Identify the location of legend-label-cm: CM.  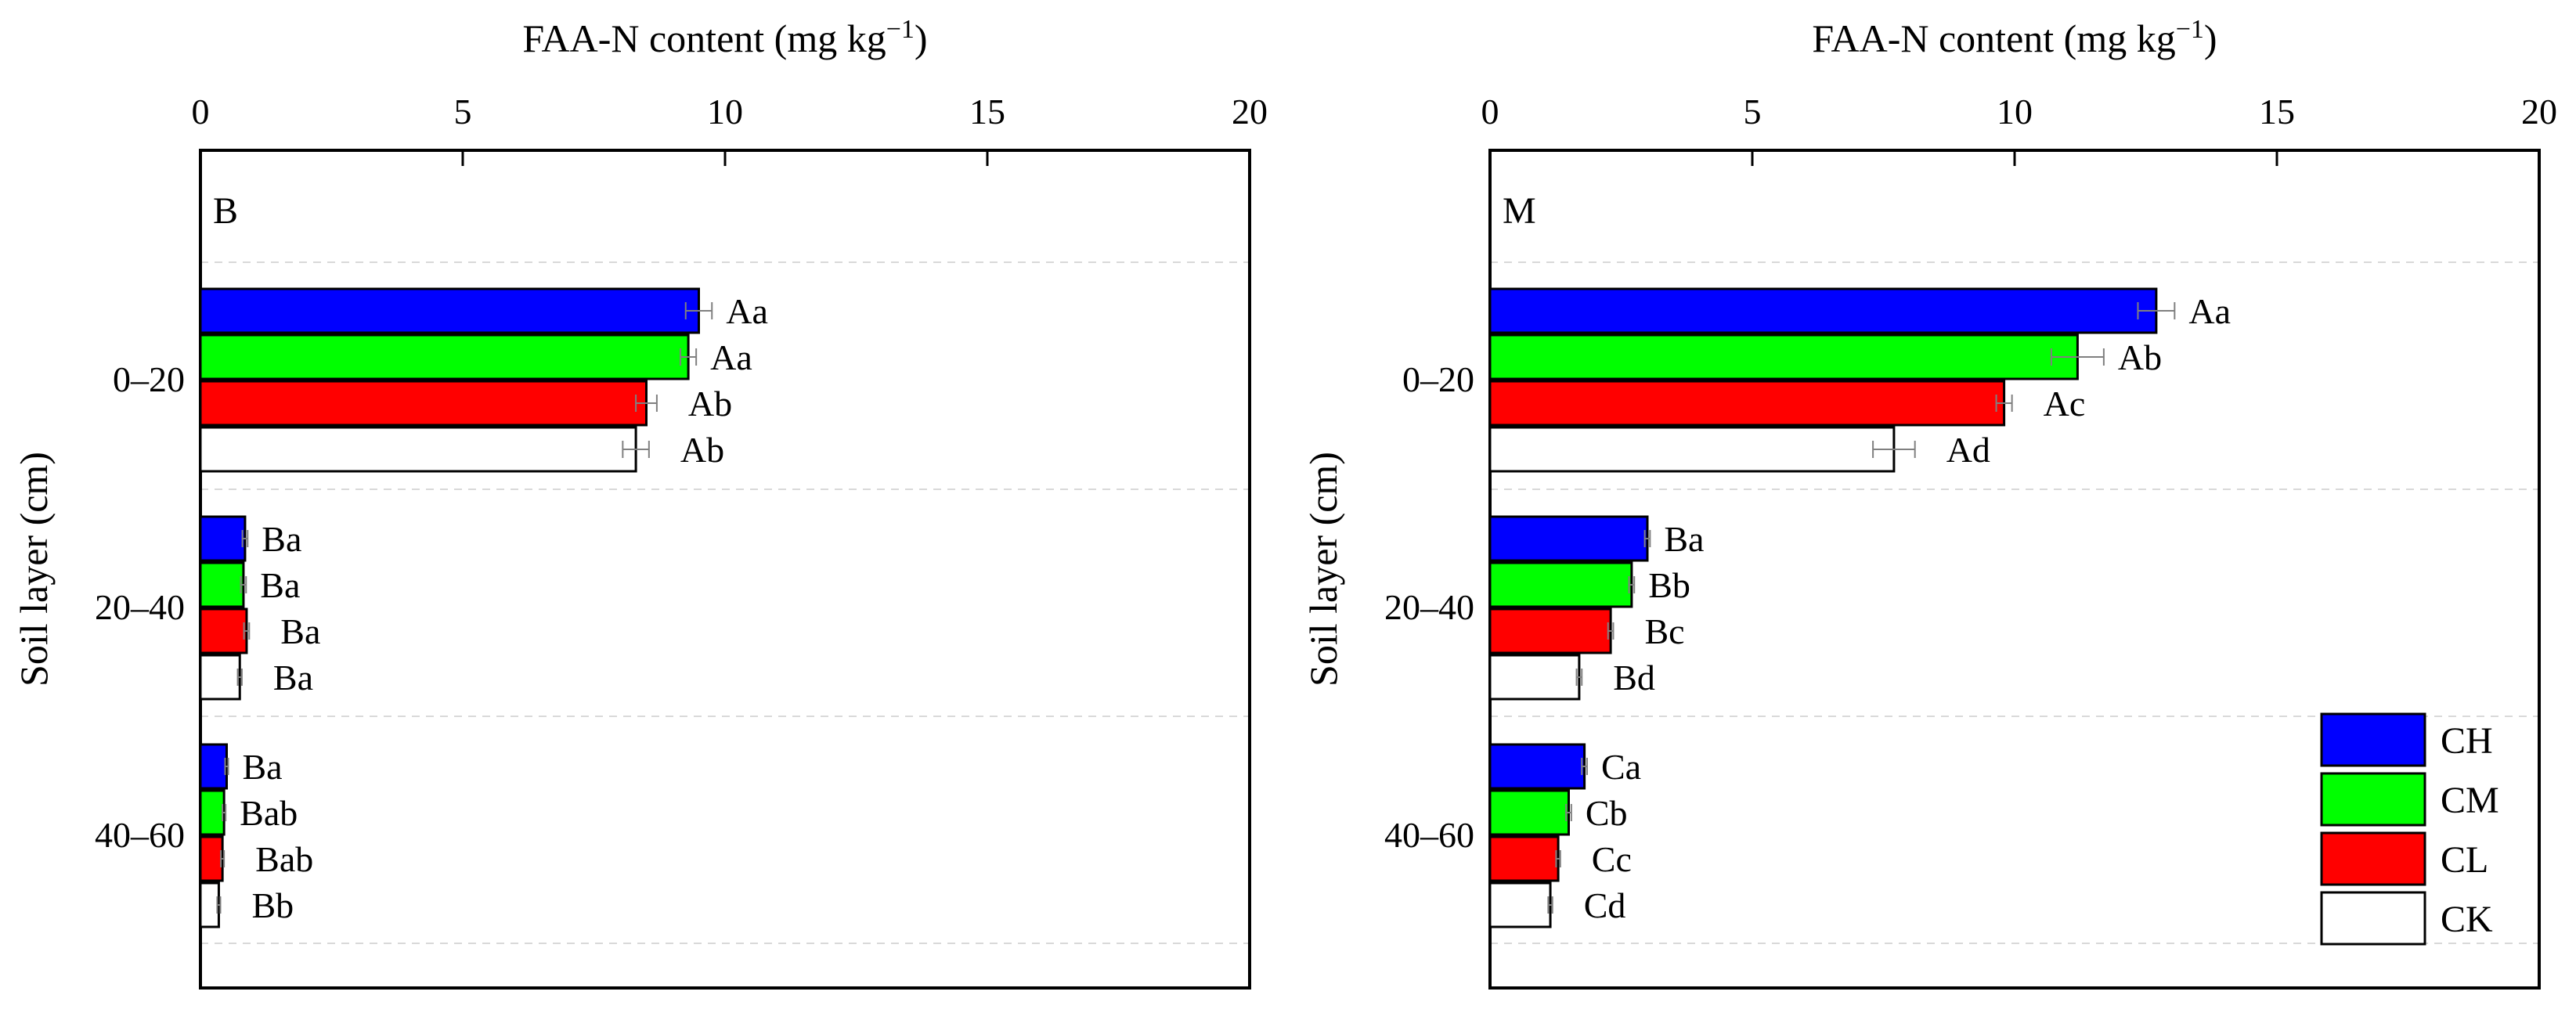
(2470, 800).